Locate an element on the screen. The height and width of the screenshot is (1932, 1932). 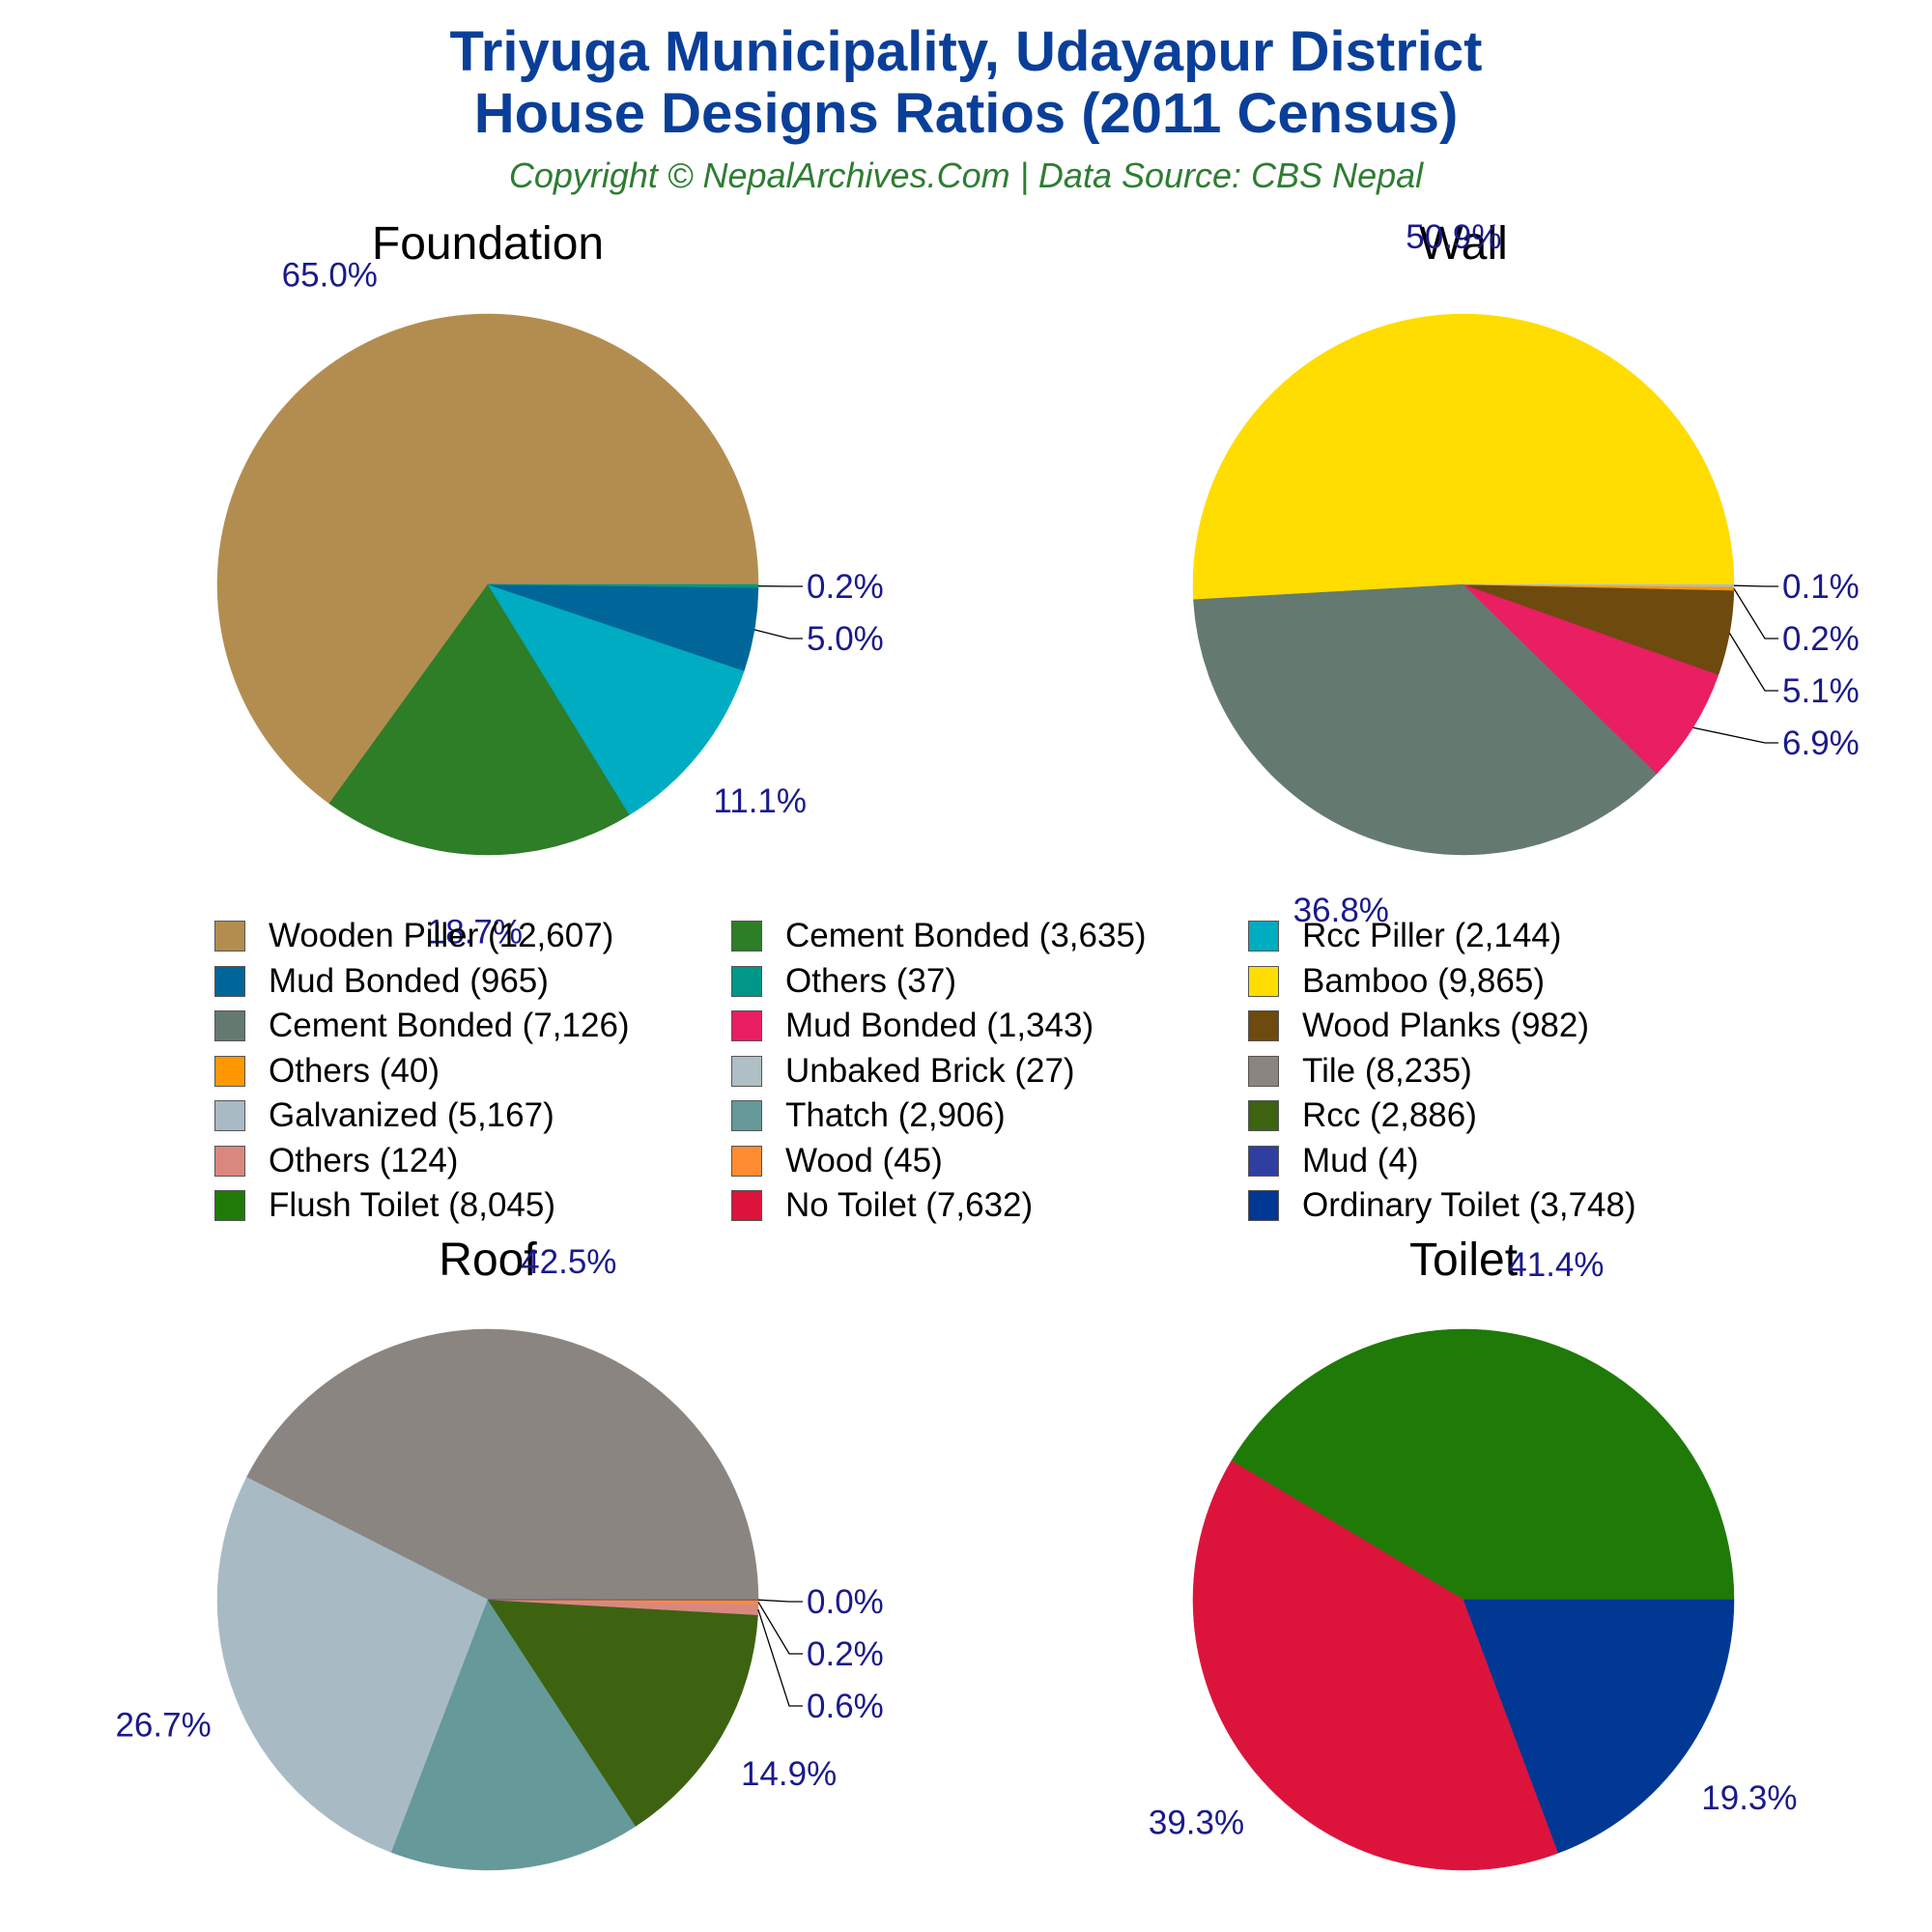
leader-line-wall-wood-planks is located at coordinates (1753, 662).